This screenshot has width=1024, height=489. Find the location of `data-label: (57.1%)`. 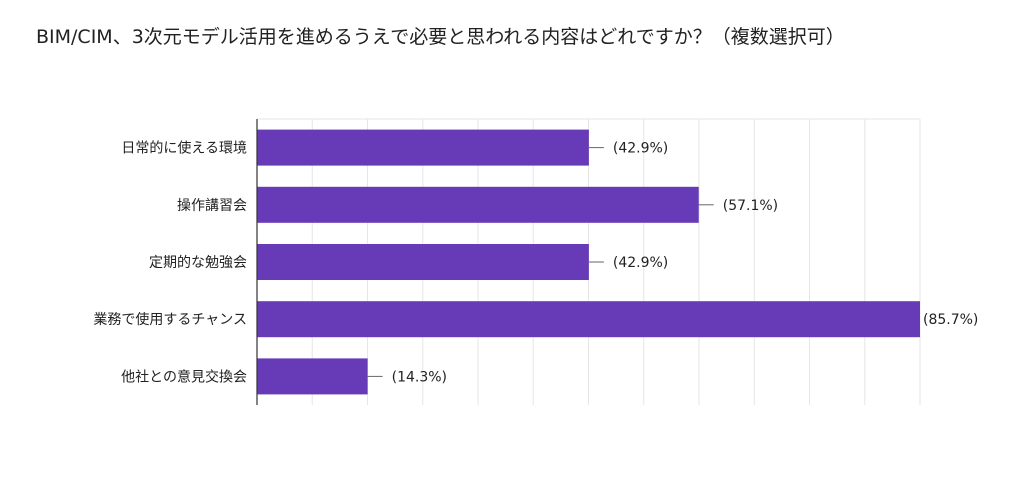

data-label: (57.1%) is located at coordinates (750, 206).